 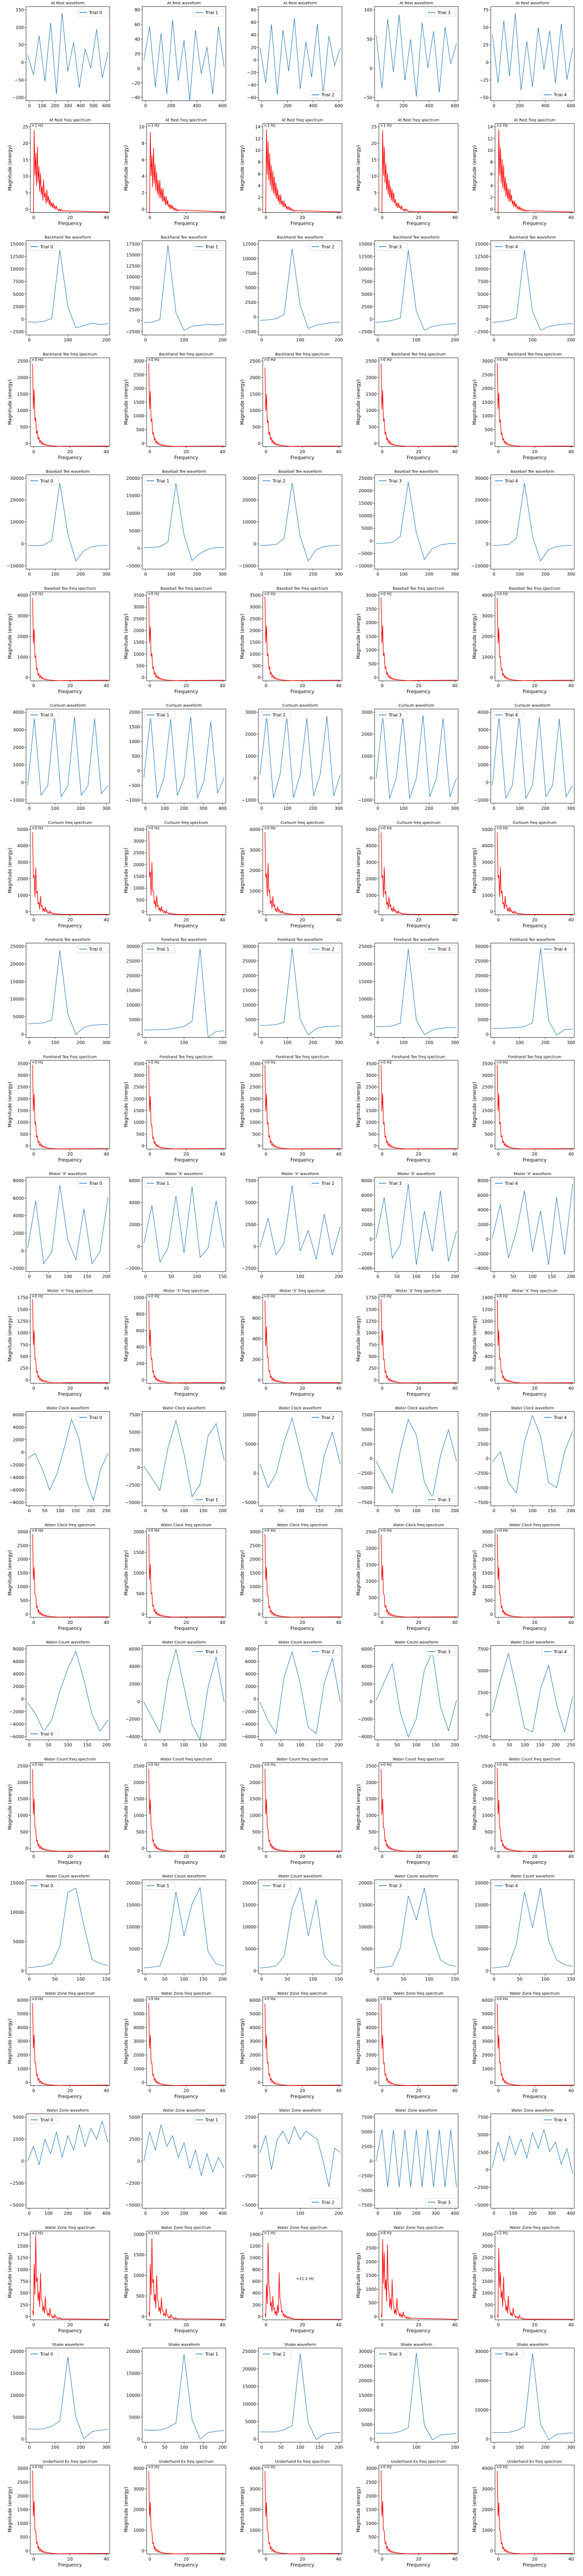 What do you see at coordinates (491, 174) in the screenshot?
I see `y-tick-label: 6` at bounding box center [491, 174].